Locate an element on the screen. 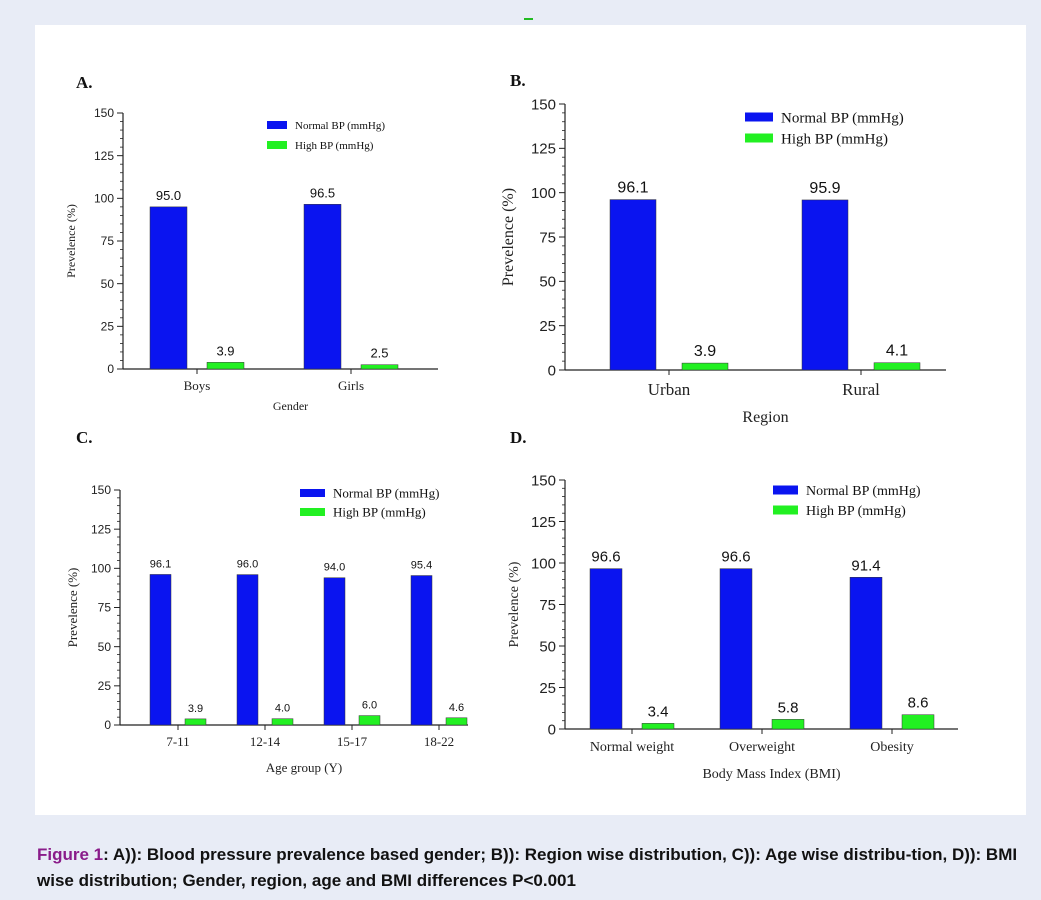  legend-swatch-normal-bp-b is located at coordinates (759, 117).